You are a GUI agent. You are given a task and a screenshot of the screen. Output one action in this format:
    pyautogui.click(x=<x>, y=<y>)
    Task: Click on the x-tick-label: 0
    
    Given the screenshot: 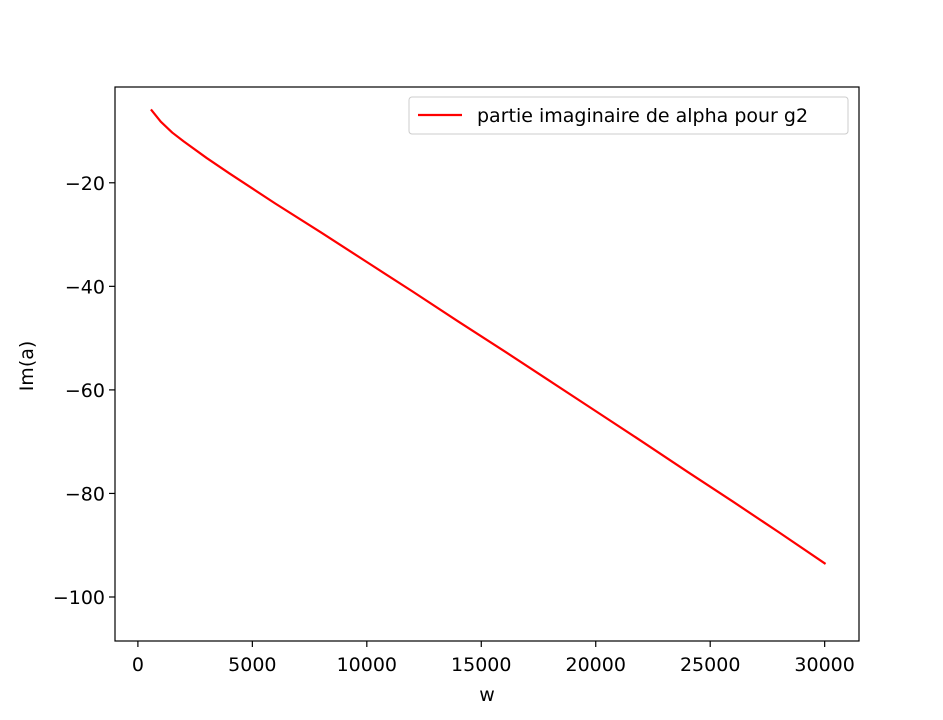 What is the action you would take?
    pyautogui.click(x=138, y=665)
    